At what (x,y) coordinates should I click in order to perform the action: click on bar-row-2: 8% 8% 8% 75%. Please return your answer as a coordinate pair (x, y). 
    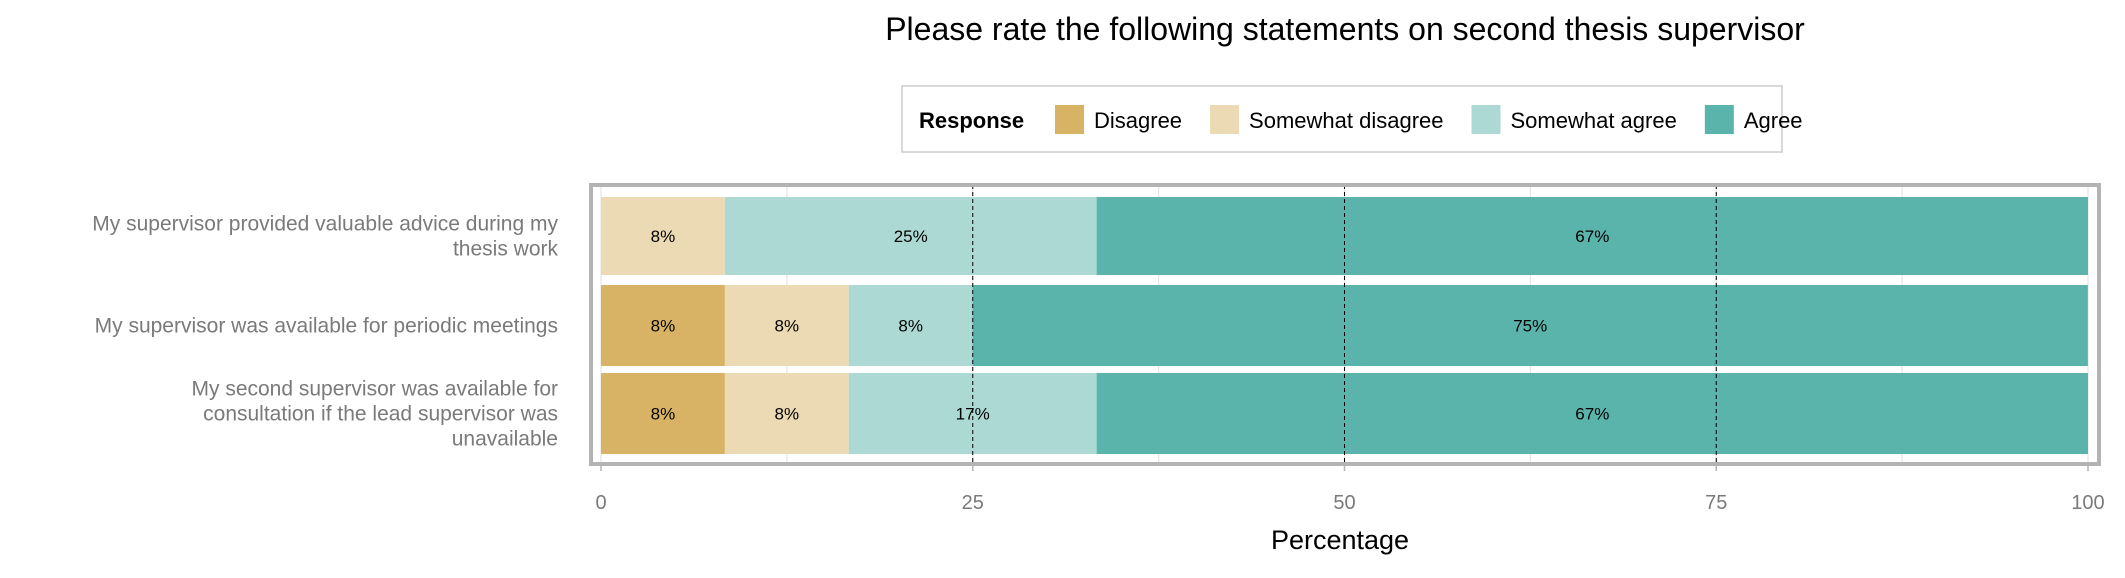
    Looking at the image, I should click on (1344, 325).